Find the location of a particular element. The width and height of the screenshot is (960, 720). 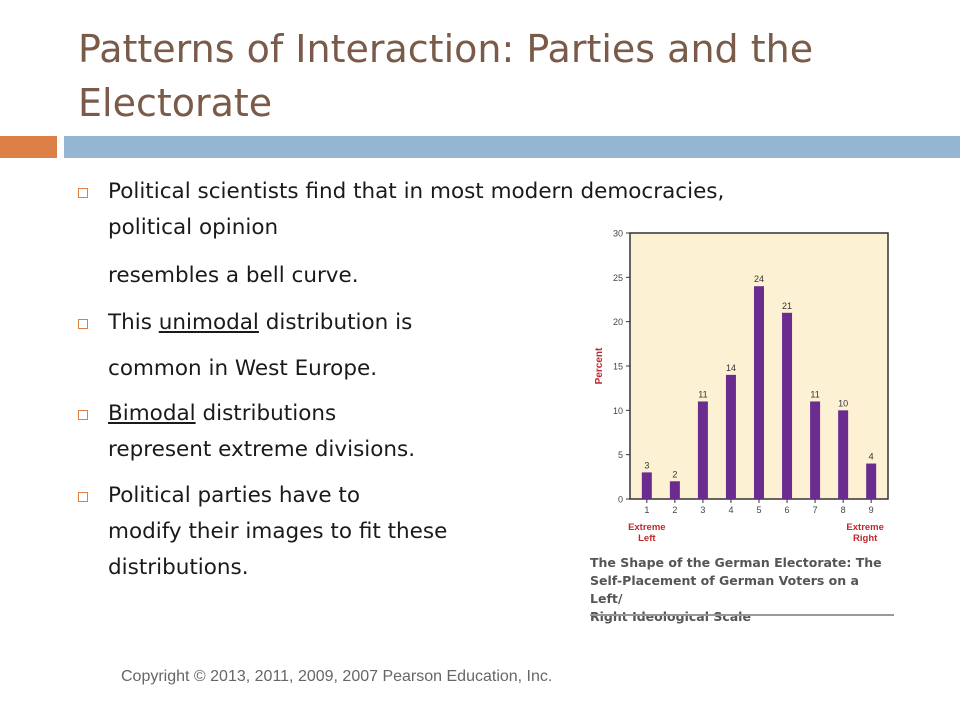

extreme-right-label-1: Extreme is located at coordinates (865, 527).